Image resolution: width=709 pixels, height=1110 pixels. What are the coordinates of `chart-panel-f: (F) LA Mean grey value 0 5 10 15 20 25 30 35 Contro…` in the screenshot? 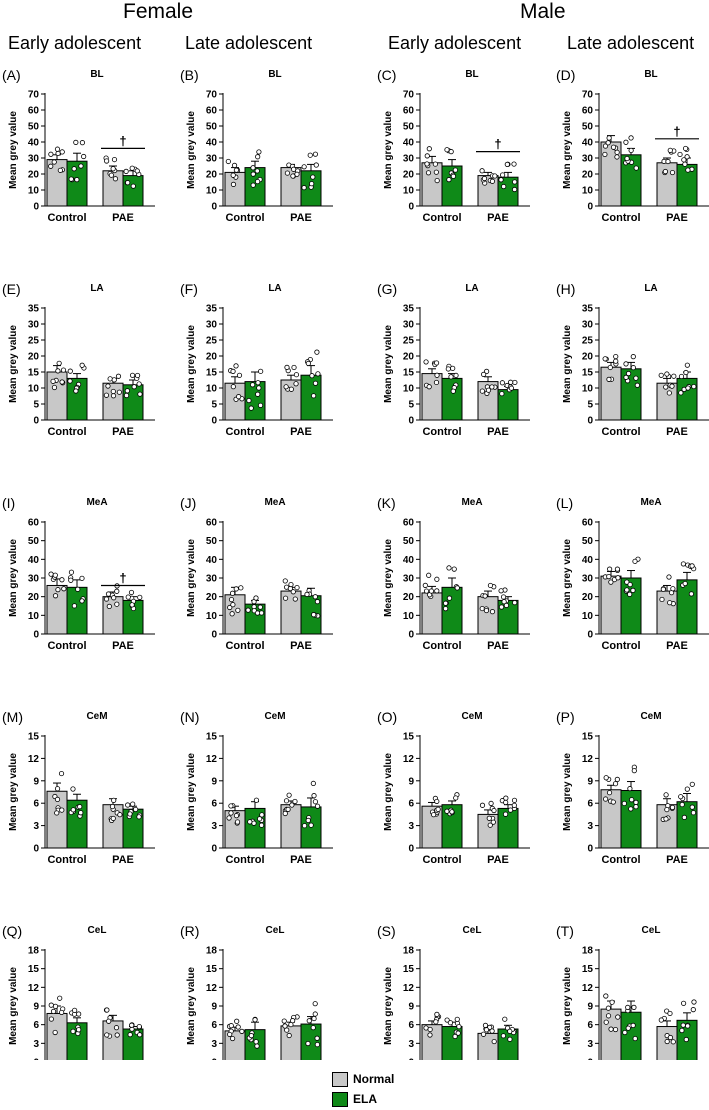 It's located at (256, 359).